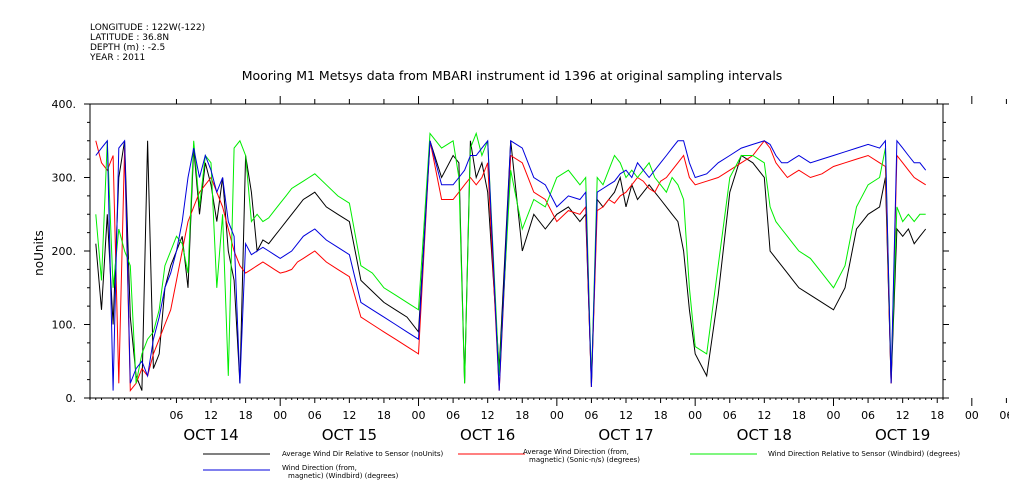 This screenshot has height=504, width=1009. Describe the element at coordinates (487, 435) in the screenshot. I see `x-day-label: OCT 16` at that location.